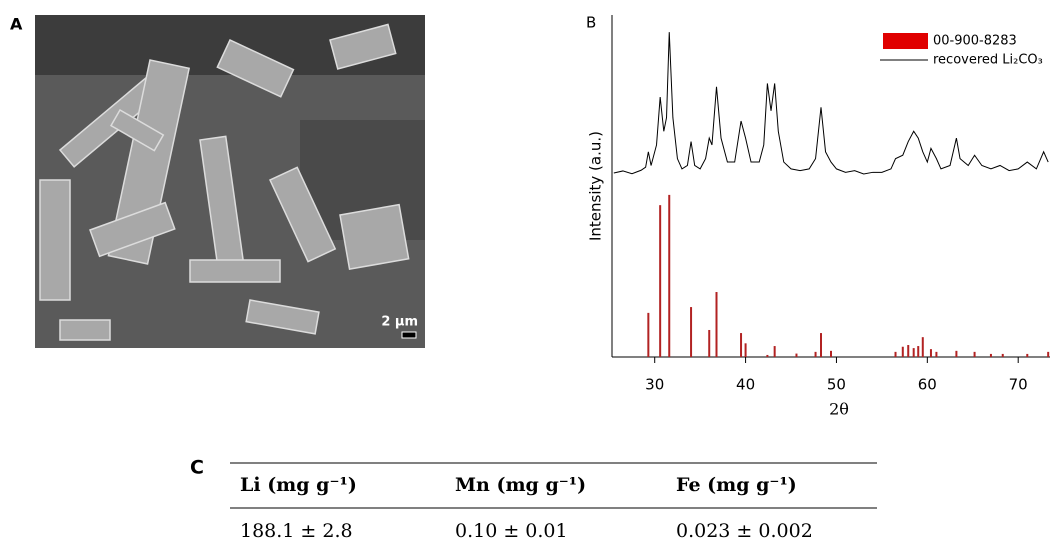 The image size is (1051, 558). I want to click on table-header: Li (mg g⁻¹), so click(298, 485).